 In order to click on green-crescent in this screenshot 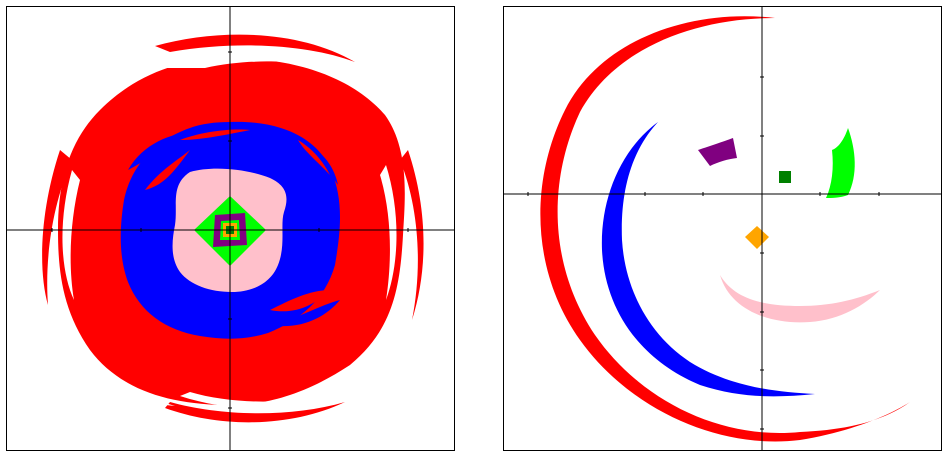, I will do `click(840, 163)`.